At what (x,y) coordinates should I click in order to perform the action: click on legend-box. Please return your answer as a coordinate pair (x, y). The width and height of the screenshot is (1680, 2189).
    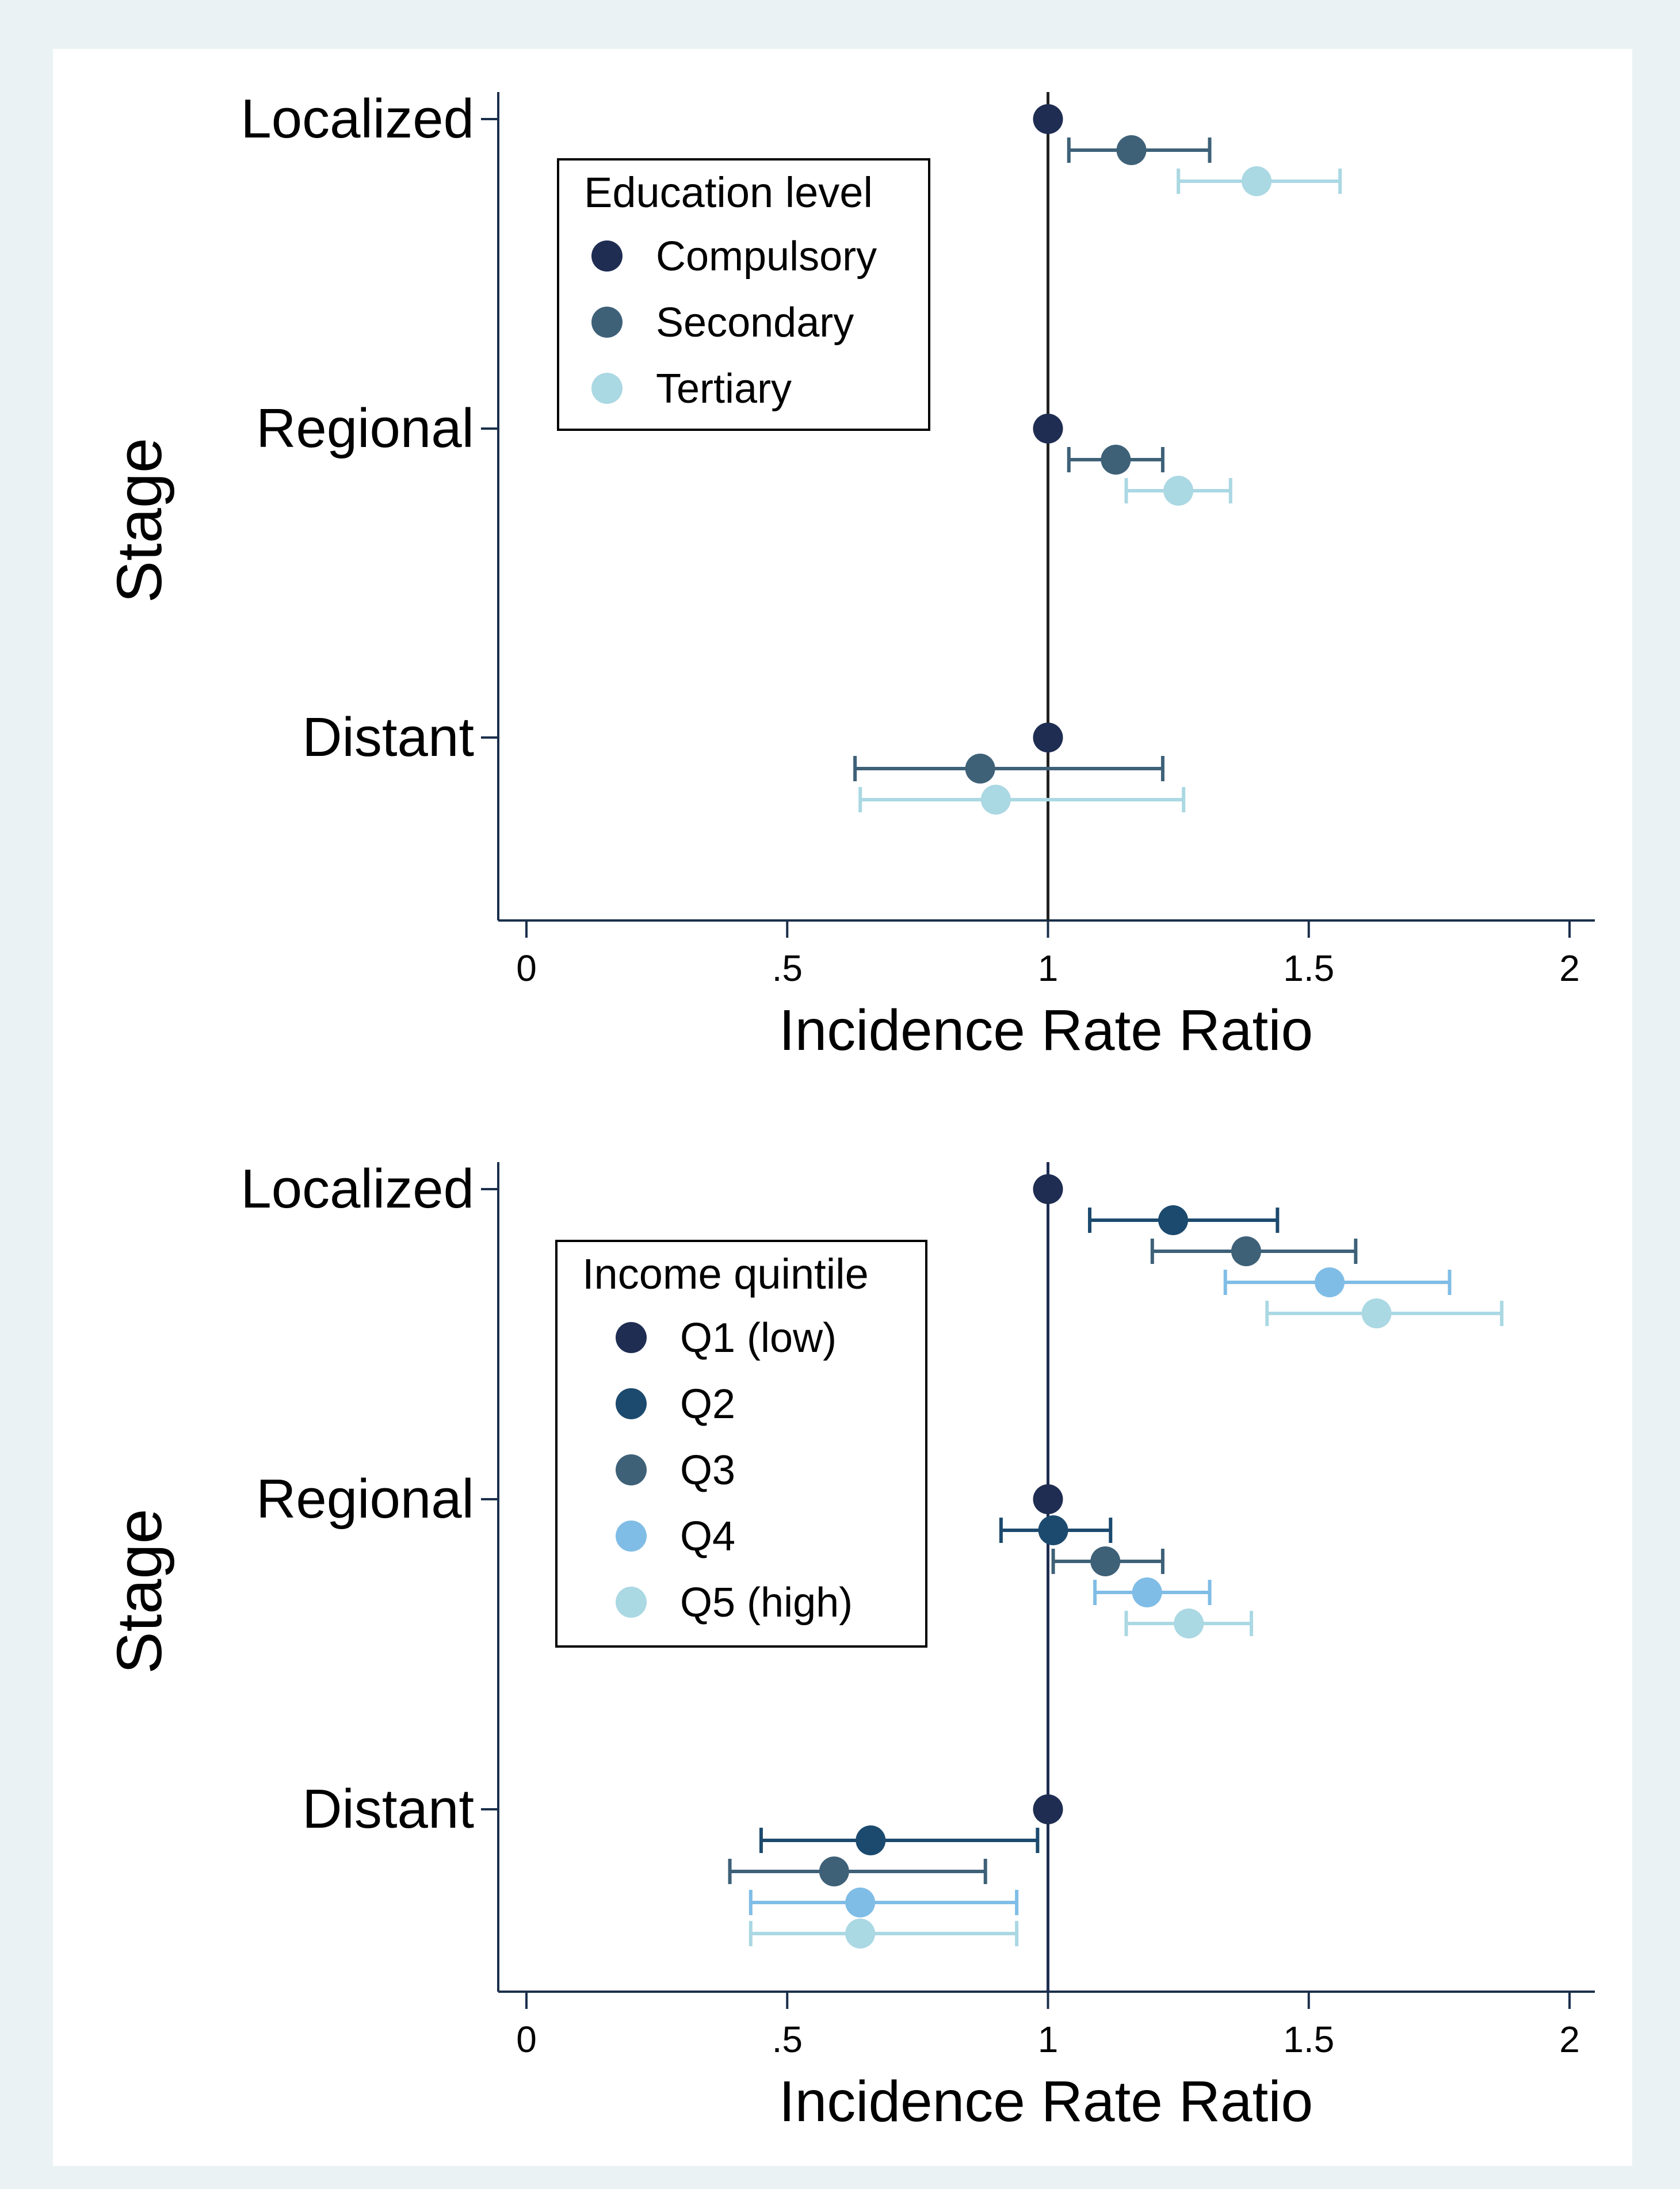
    Looking at the image, I should click on (741, 1444).